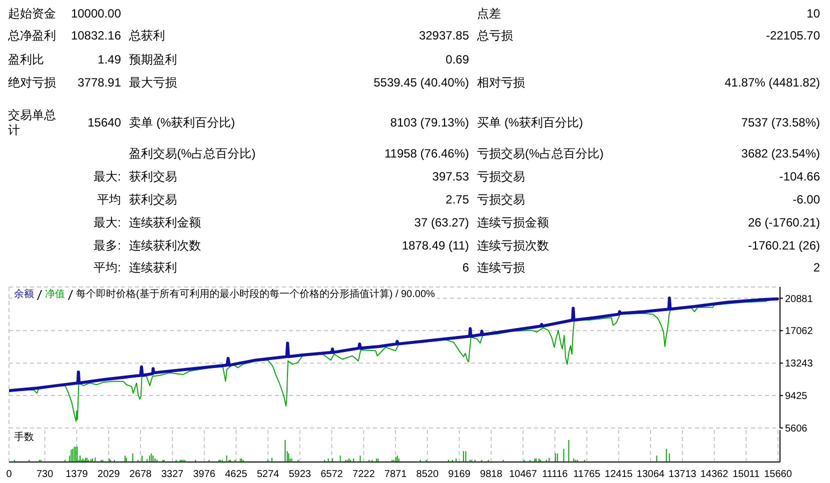 Image resolution: width=830 pixels, height=483 pixels. I want to click on text: 平均:, so click(107, 267).